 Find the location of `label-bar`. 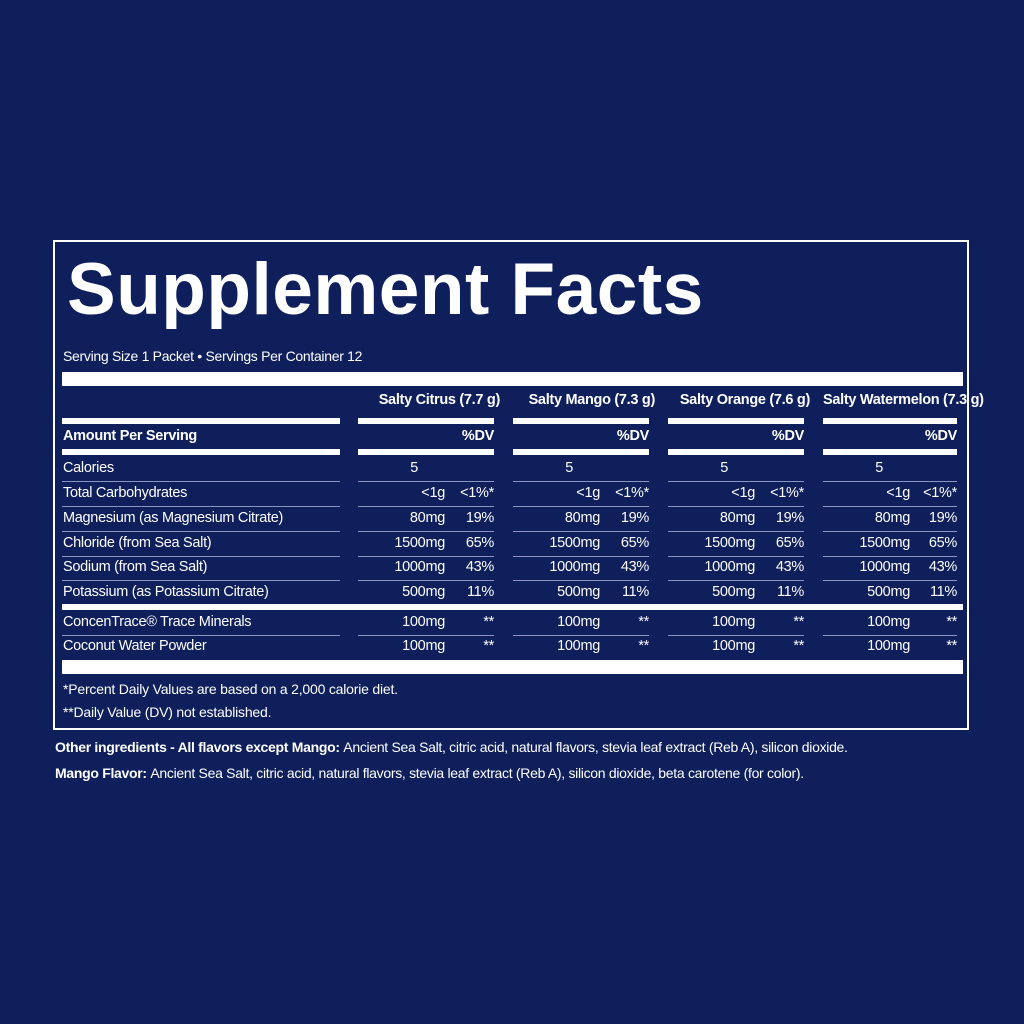

label-bar is located at coordinates (201, 452).